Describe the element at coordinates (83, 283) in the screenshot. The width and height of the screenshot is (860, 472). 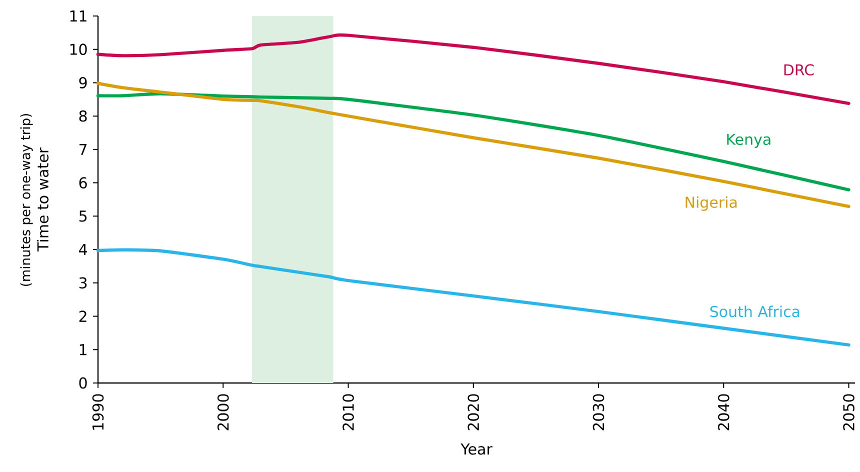
I see `y-tick-label: 3` at that location.